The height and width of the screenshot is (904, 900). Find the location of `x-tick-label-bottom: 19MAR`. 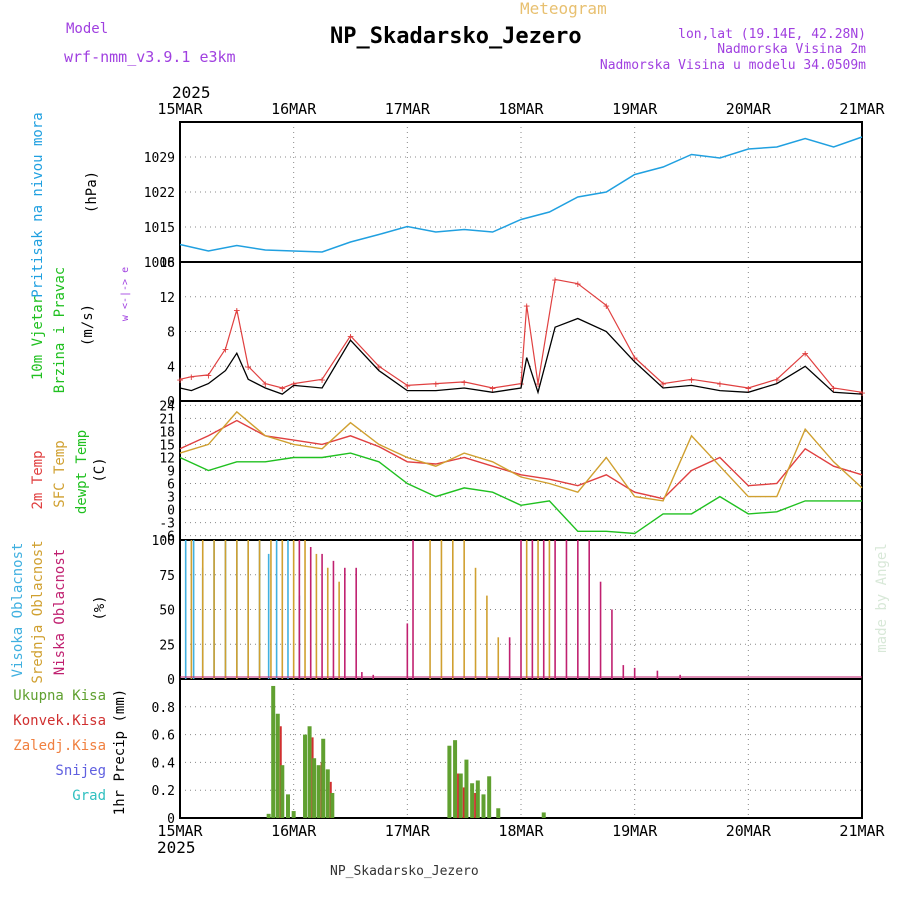

x-tick-label-bottom: 19MAR is located at coordinates (635, 831).